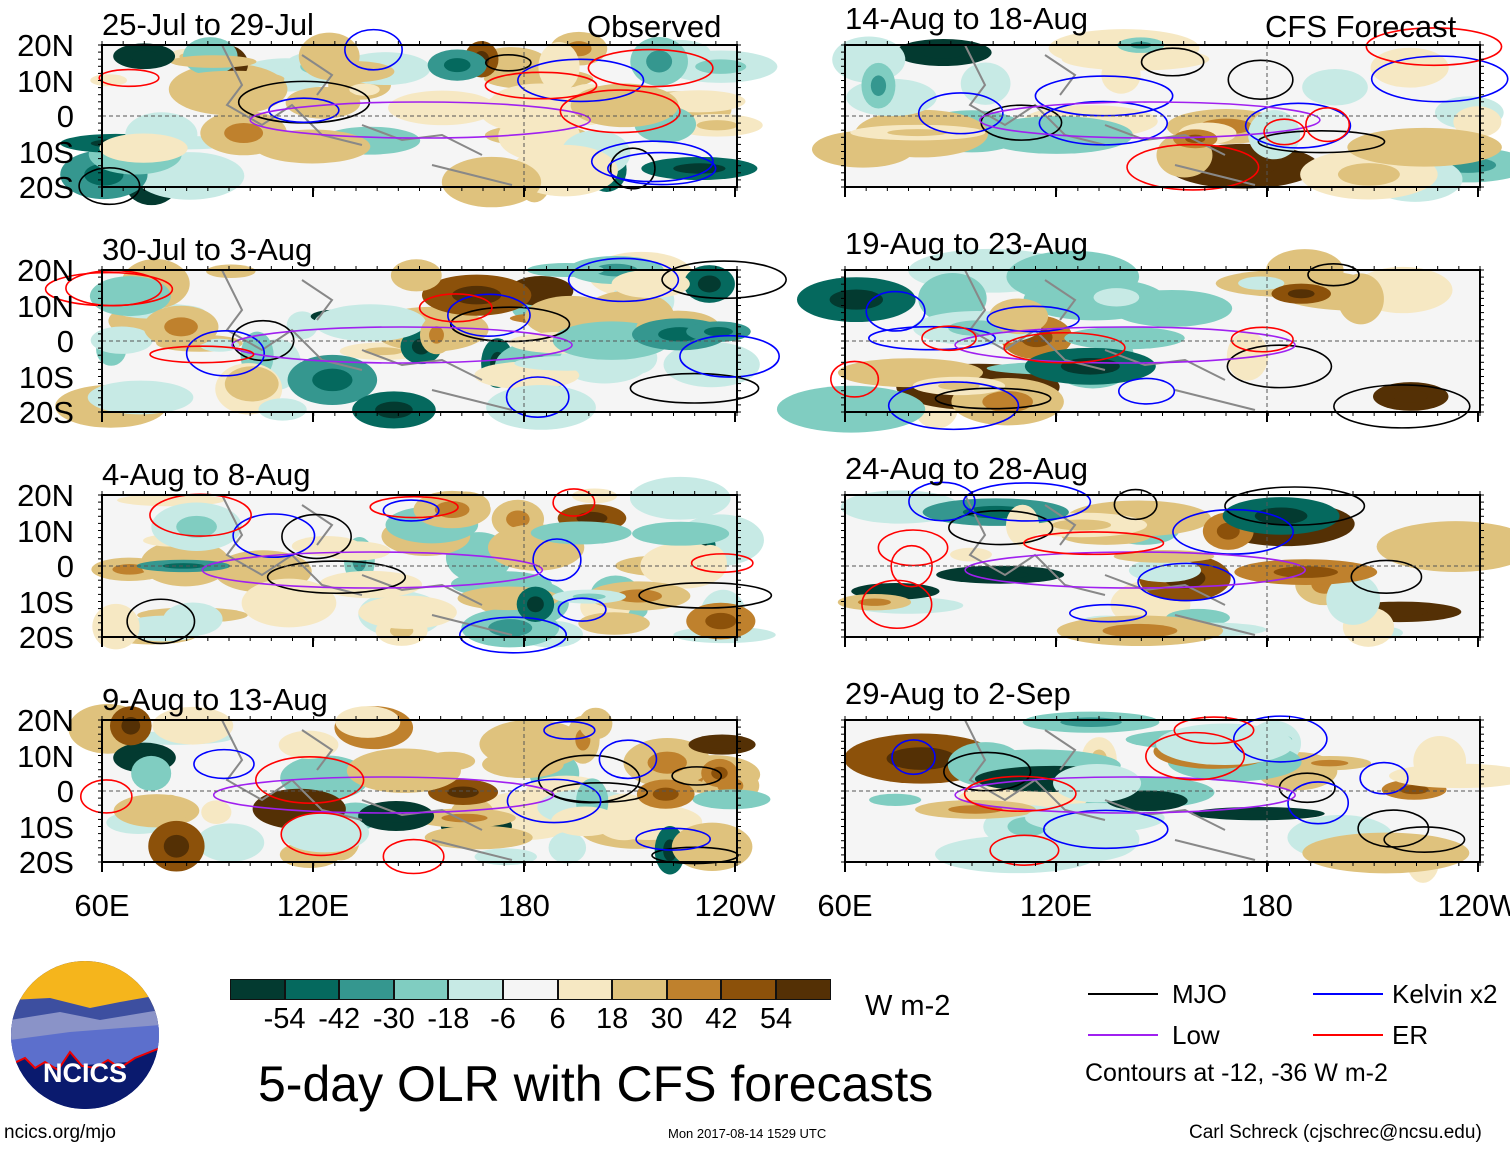 This screenshot has width=1510, height=1149. What do you see at coordinates (206, 474) in the screenshot?
I see `panel-title: 4-Aug to 8-Aug` at bounding box center [206, 474].